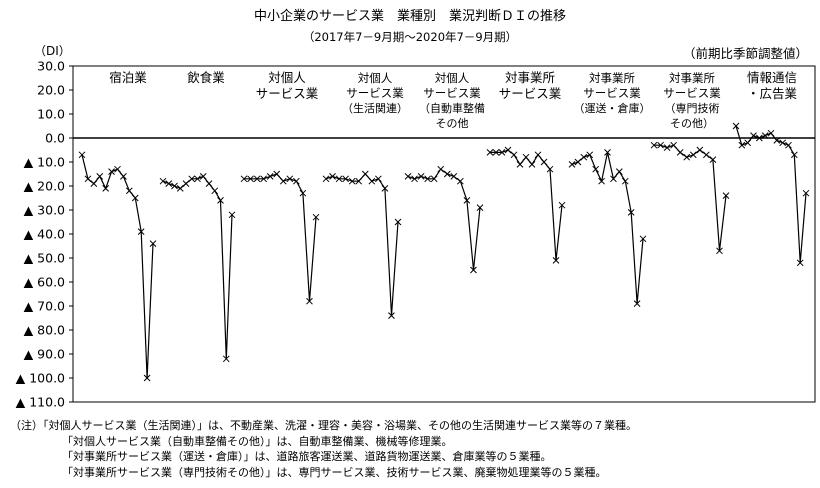 The width and height of the screenshot is (820, 488). What do you see at coordinates (44, 234) in the screenshot?
I see `y-tick-label: ▲ 40.0` at bounding box center [44, 234].